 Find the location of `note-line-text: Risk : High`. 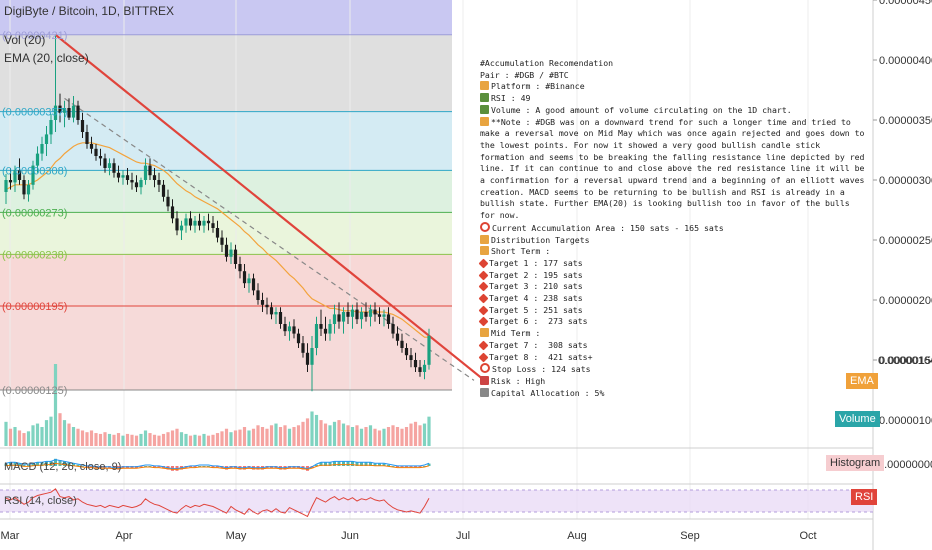

note-line-text: Risk : High is located at coordinates (518, 380).